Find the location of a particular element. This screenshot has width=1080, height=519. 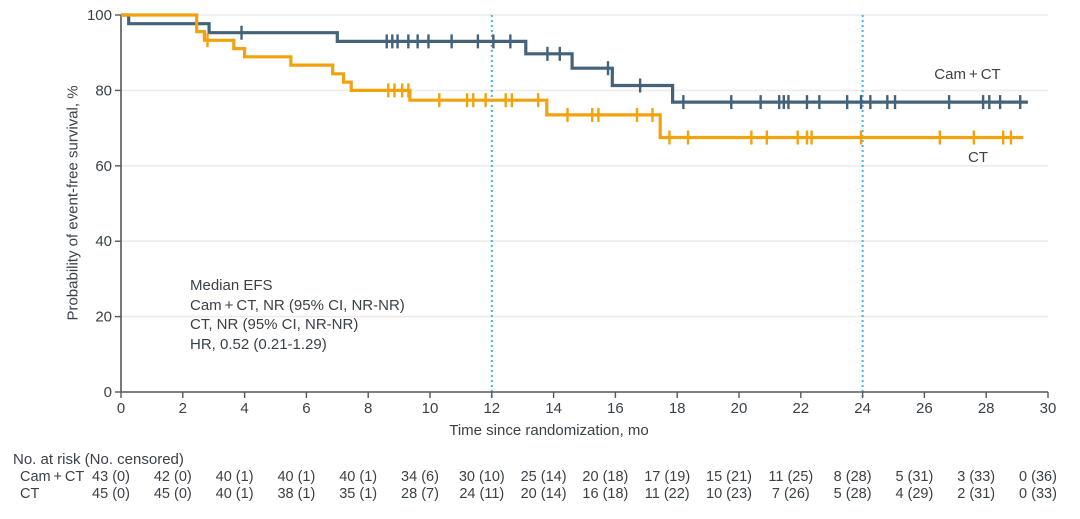

risk-cell: 34 (6) is located at coordinates (420, 477).